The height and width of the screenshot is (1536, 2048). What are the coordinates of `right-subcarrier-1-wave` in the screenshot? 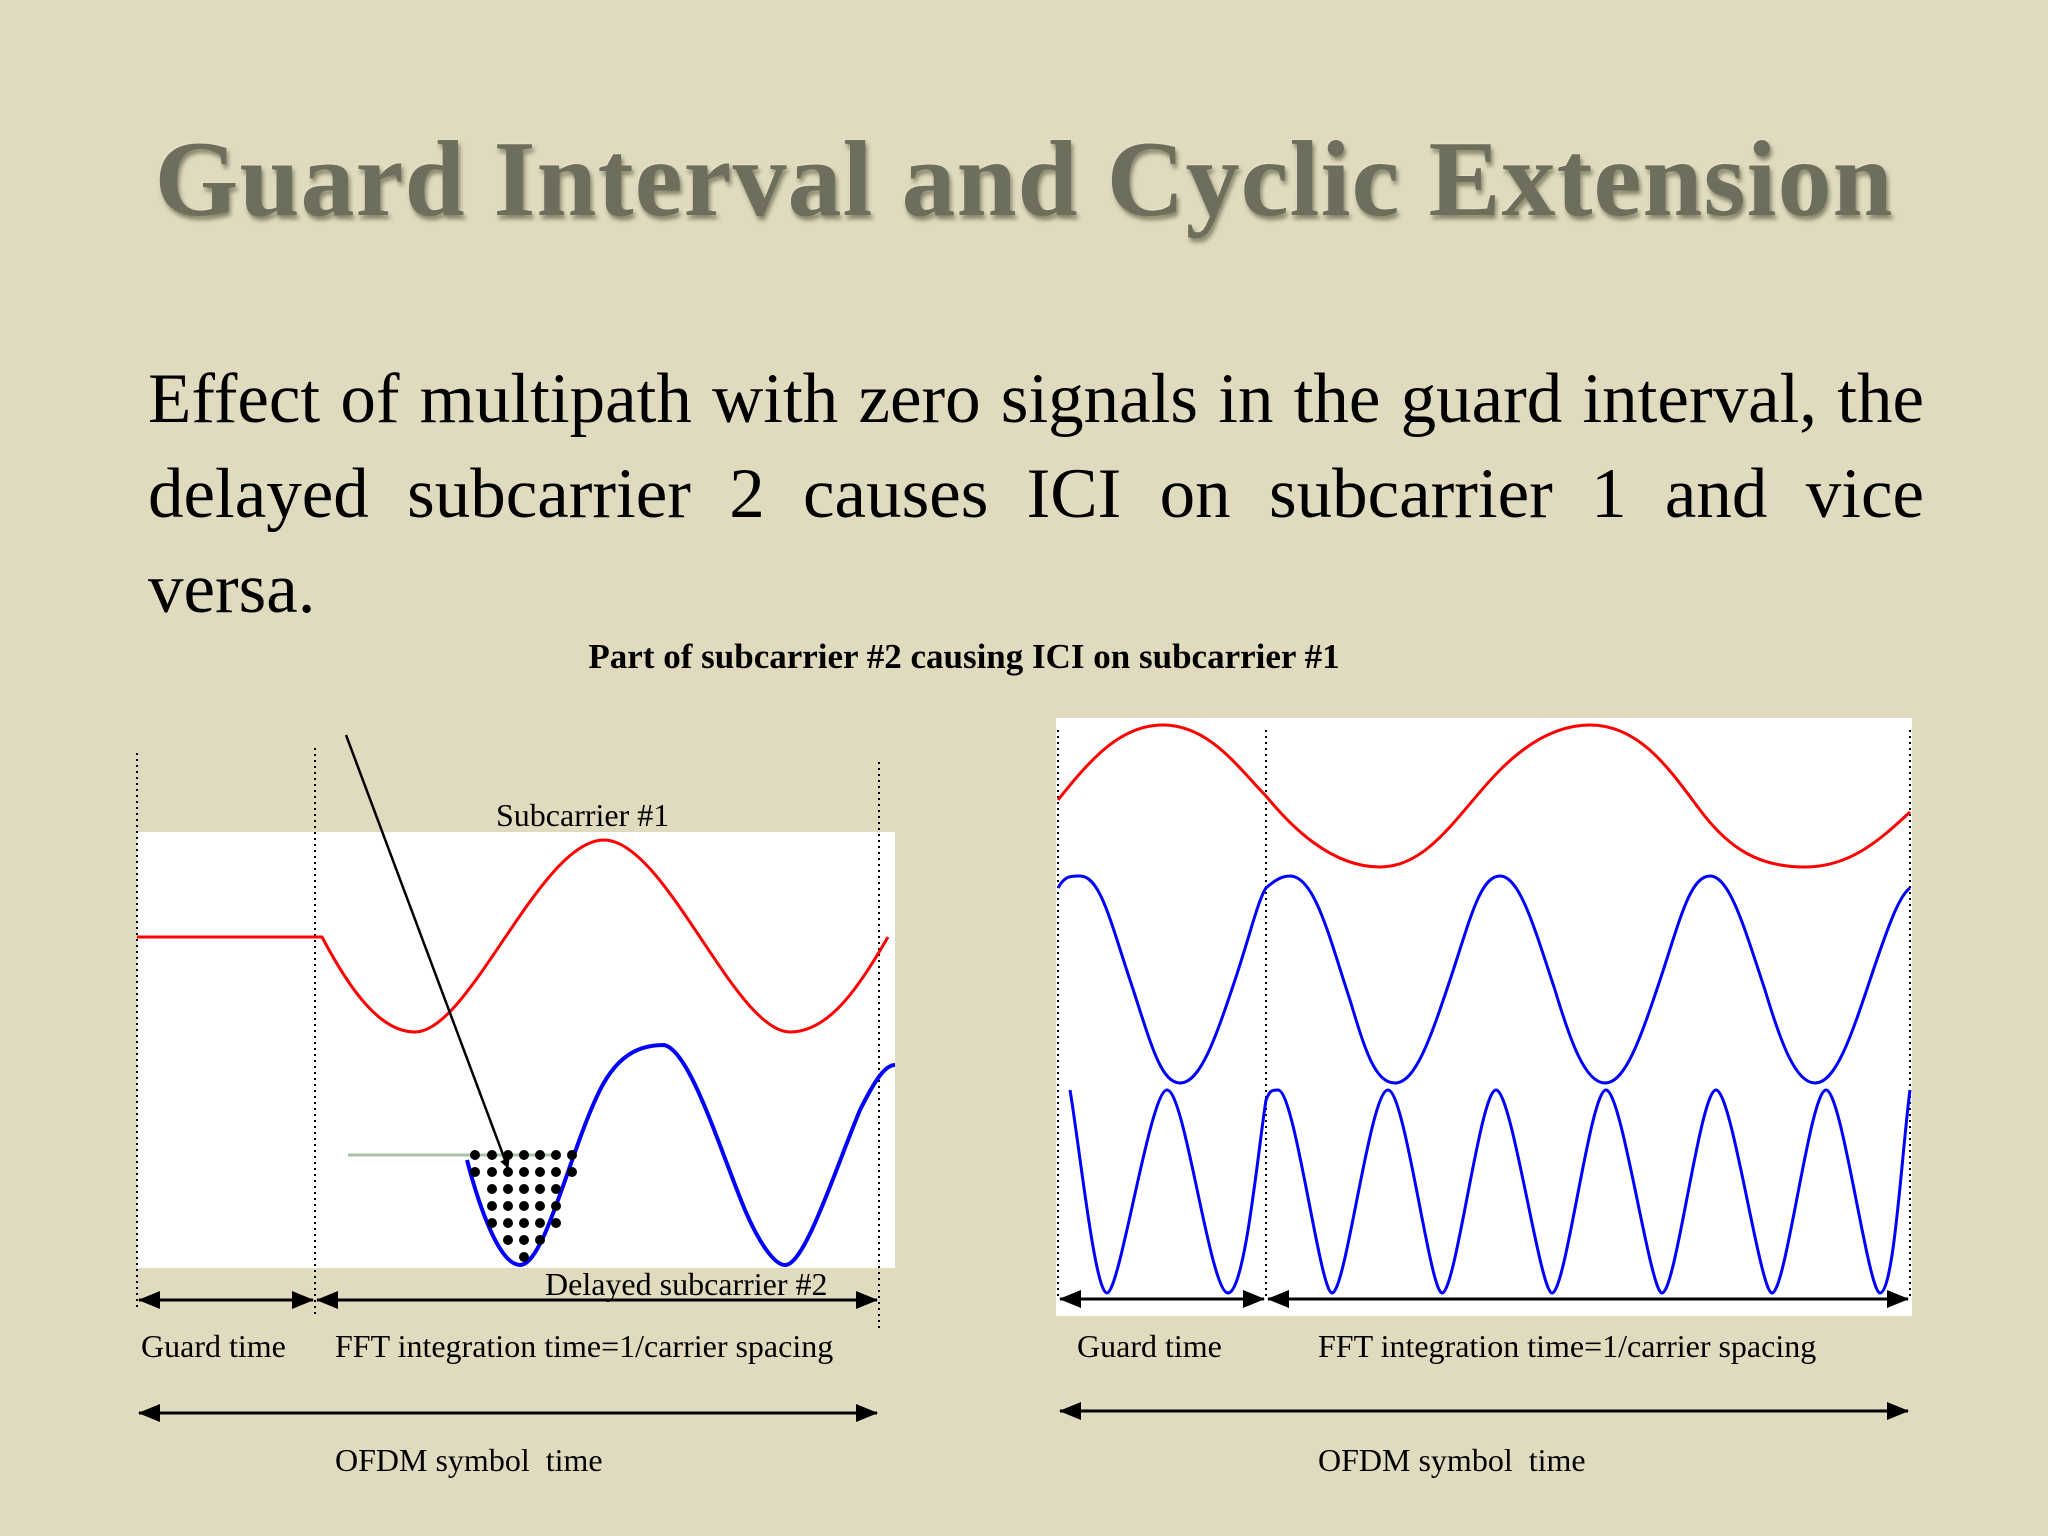 It's located at (1484, 796).